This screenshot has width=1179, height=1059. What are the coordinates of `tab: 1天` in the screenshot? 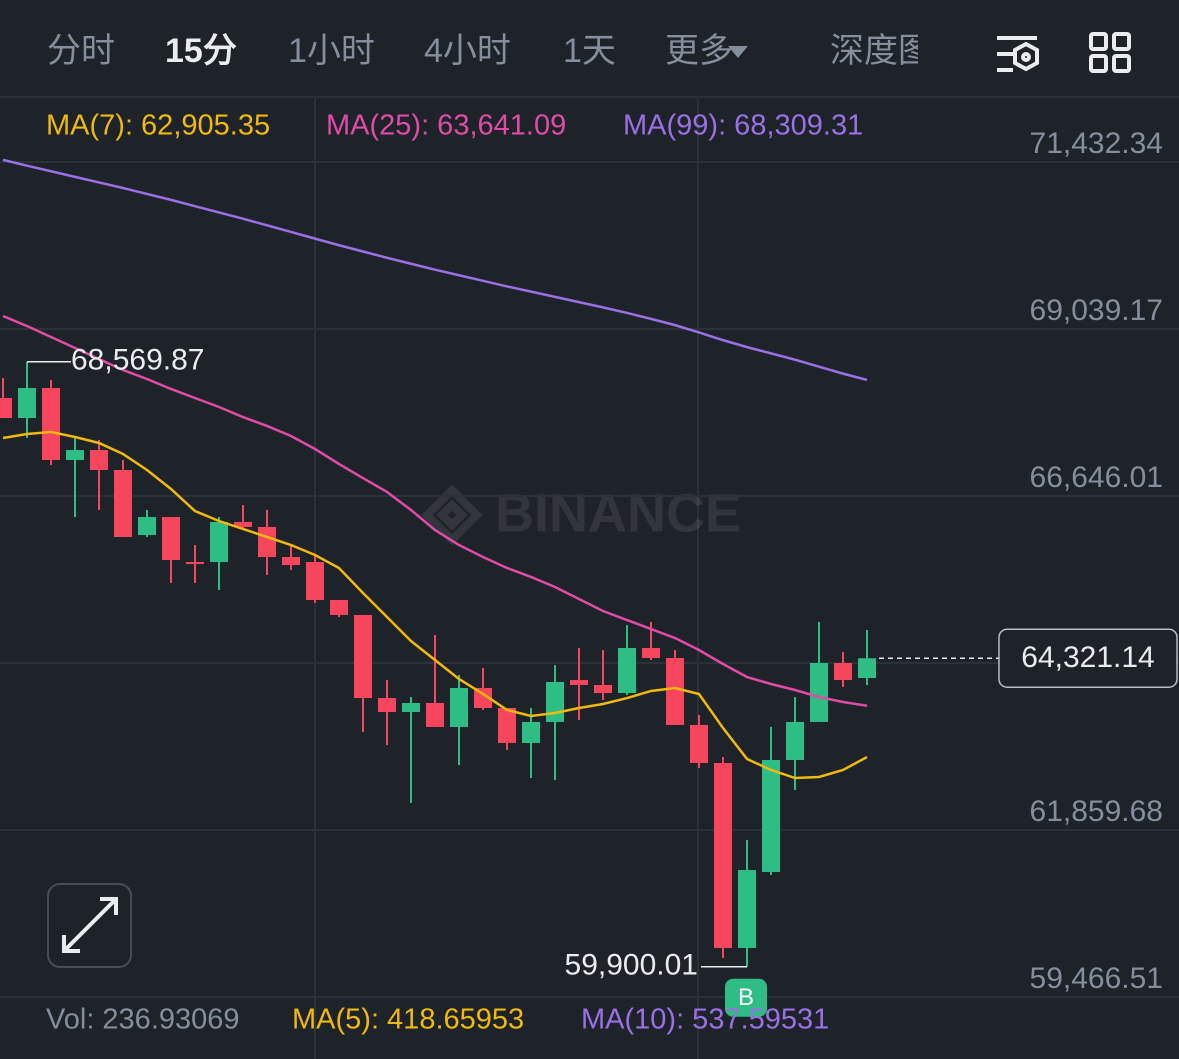 It's located at (589, 51).